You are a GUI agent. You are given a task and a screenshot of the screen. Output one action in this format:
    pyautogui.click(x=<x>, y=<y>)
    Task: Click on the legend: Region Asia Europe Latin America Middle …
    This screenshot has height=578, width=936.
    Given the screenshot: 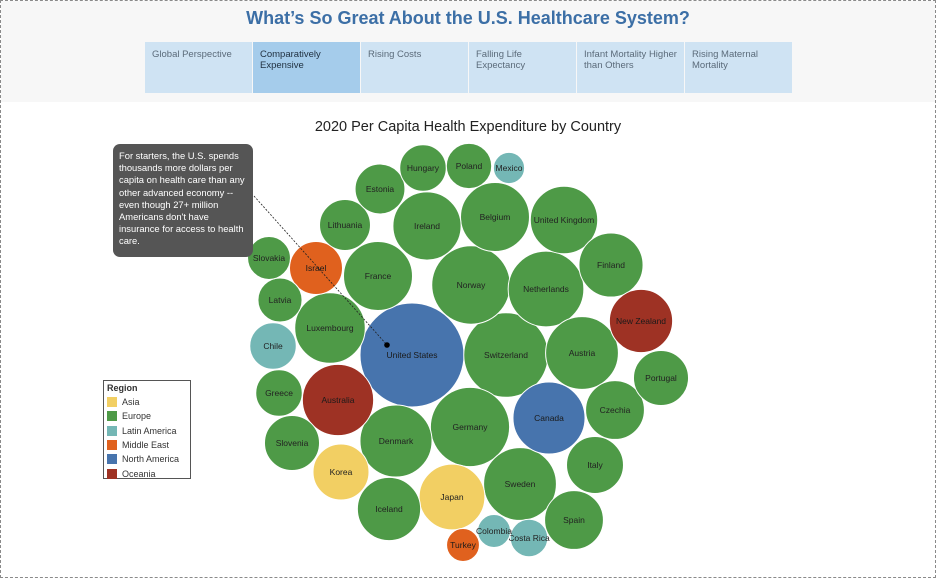 What is the action you would take?
    pyautogui.click(x=147, y=429)
    